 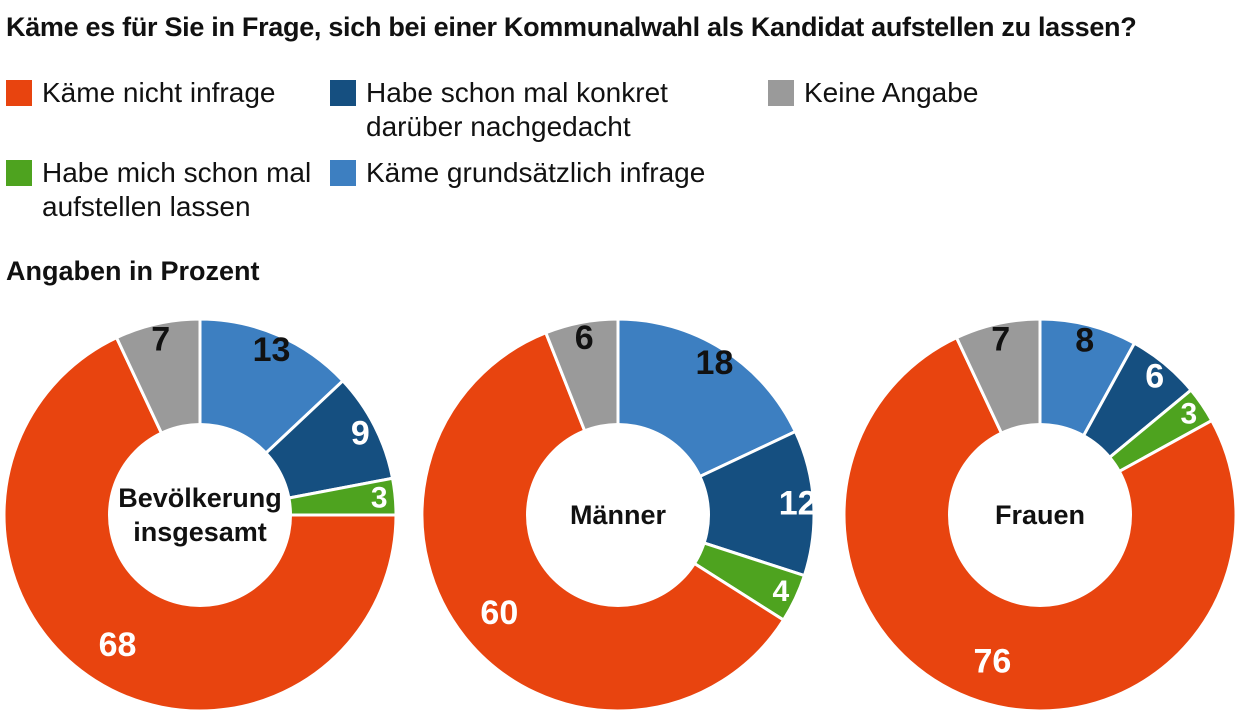 I want to click on center-label: Männer, so click(x=618, y=515).